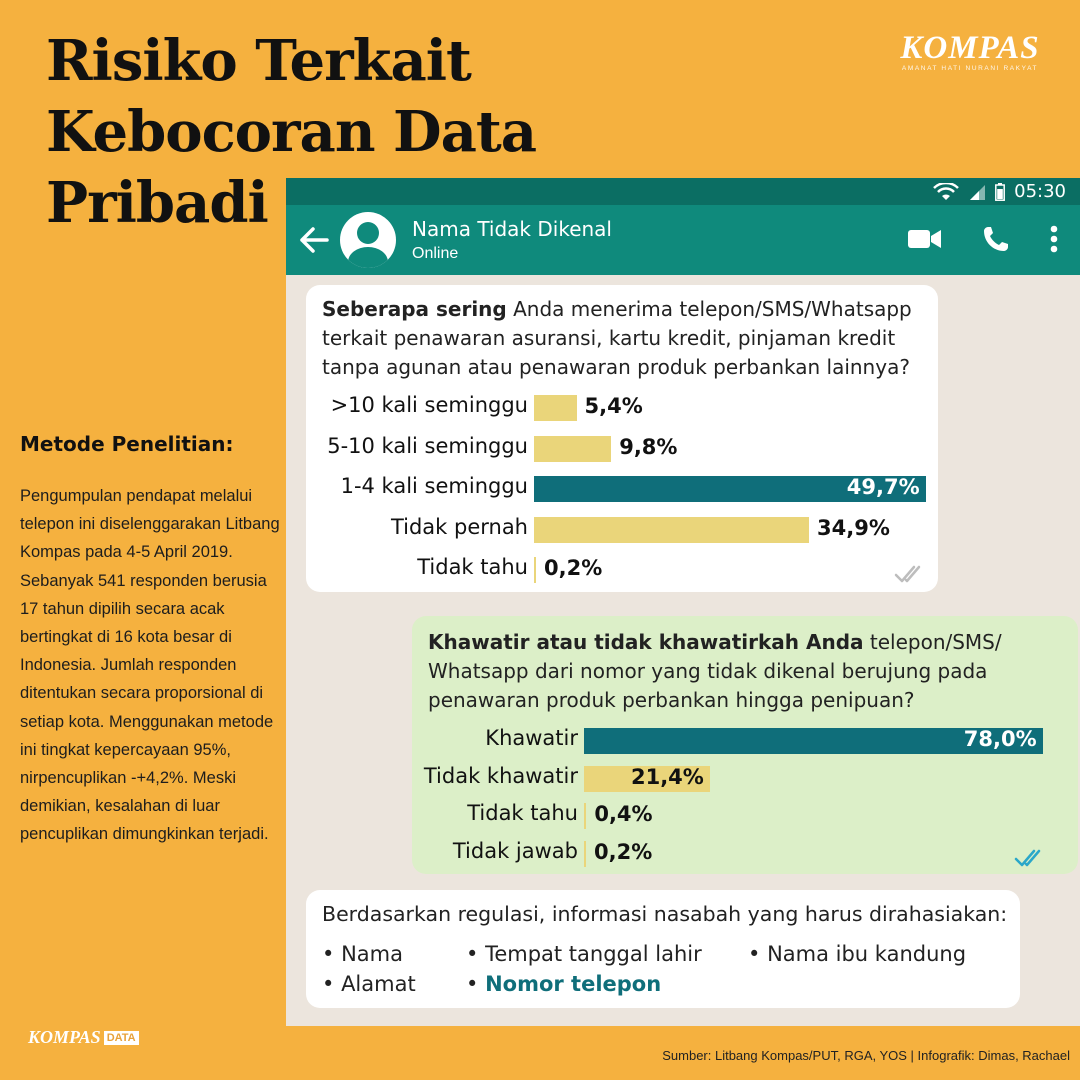  I want to click on avatar-body, so click(368, 257).